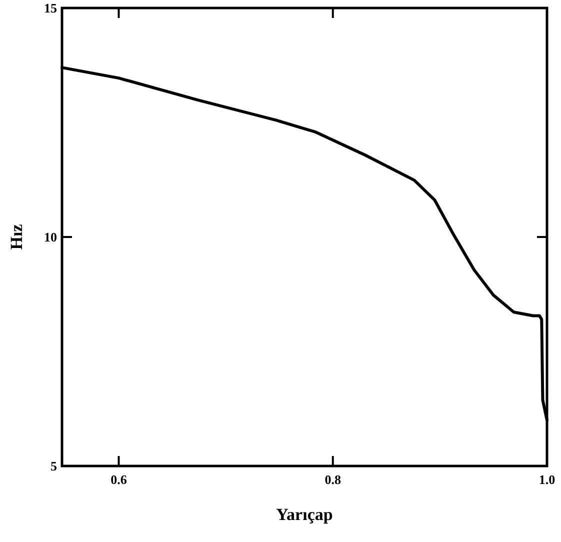  What do you see at coordinates (333, 479) in the screenshot?
I see `x-tick-label: 0.8` at bounding box center [333, 479].